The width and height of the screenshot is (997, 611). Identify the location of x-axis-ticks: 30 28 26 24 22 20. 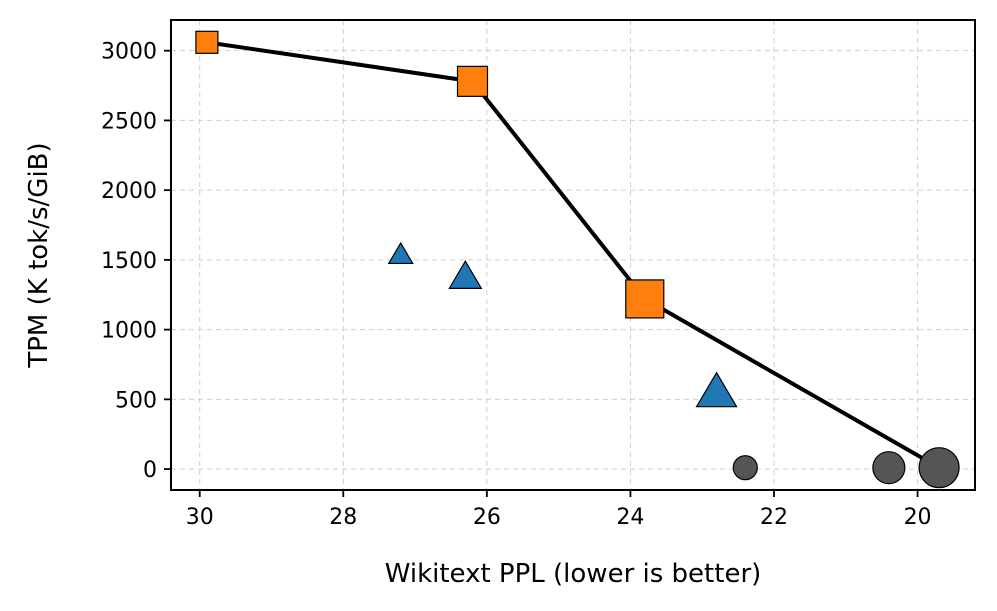
(559, 510).